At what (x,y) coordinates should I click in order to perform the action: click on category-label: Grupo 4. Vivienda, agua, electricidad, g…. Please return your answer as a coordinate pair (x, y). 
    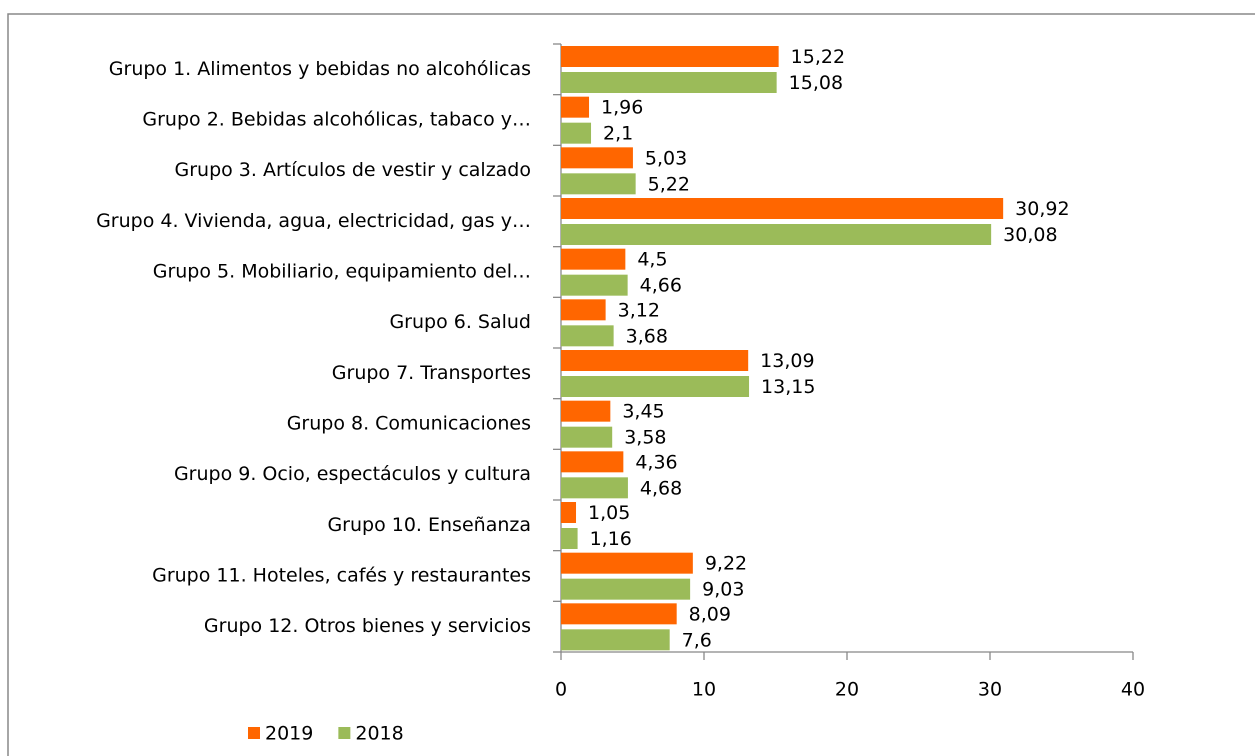
    Looking at the image, I should click on (313, 221).